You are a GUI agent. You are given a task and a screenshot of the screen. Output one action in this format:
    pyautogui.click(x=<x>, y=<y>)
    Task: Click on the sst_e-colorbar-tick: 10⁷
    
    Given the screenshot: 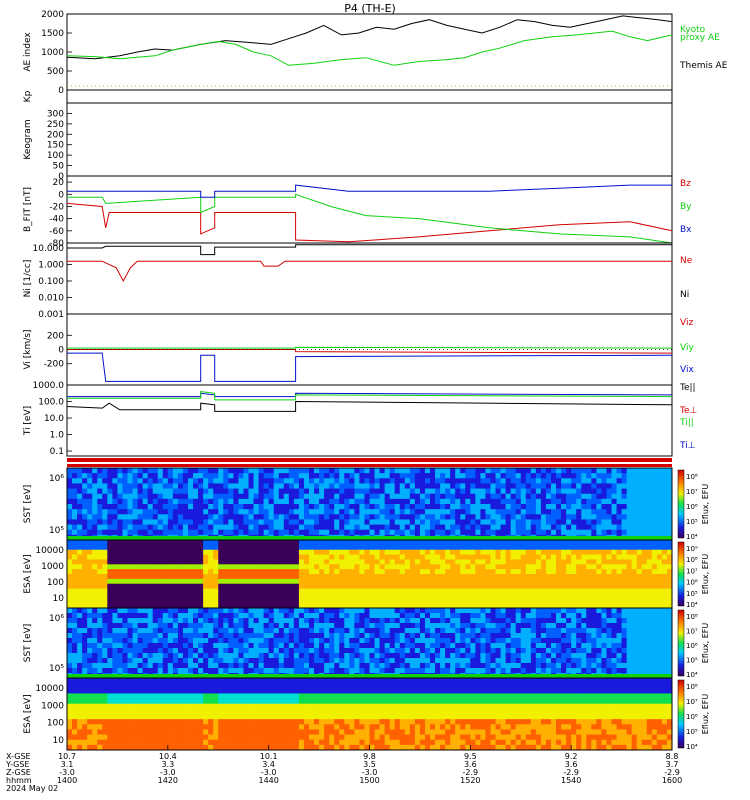 What is the action you would take?
    pyautogui.click(x=692, y=492)
    